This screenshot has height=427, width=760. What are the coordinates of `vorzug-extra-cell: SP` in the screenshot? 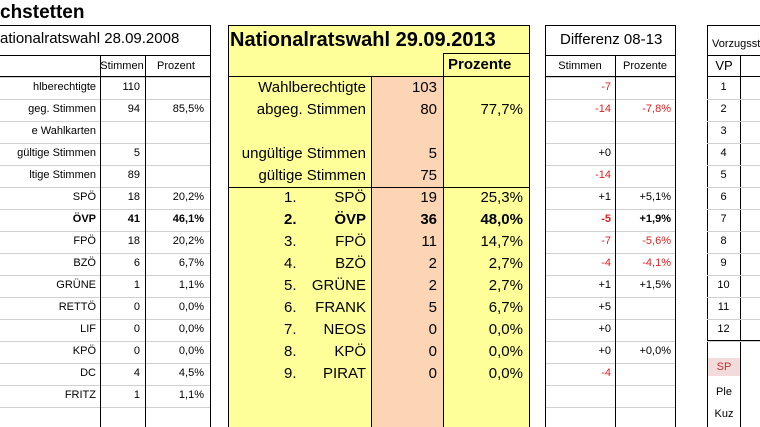 It's located at (724, 367).